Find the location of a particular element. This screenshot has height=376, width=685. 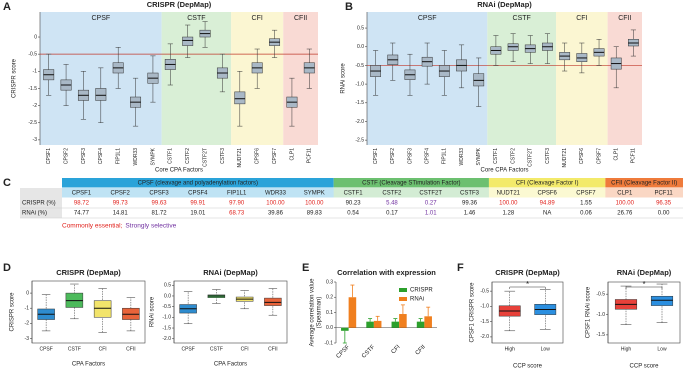

x-tick-label: WDR33 is located at coordinates (462, 157).